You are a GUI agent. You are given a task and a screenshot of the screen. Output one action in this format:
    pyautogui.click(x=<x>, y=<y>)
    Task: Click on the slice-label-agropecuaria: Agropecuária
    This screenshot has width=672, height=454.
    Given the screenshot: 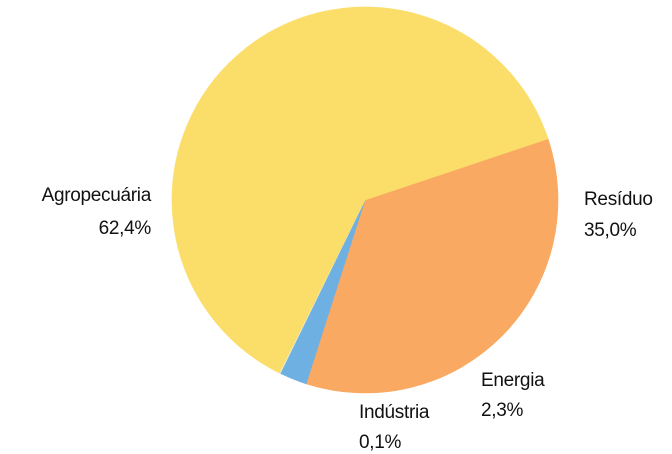 What is the action you would take?
    pyautogui.click(x=97, y=195)
    